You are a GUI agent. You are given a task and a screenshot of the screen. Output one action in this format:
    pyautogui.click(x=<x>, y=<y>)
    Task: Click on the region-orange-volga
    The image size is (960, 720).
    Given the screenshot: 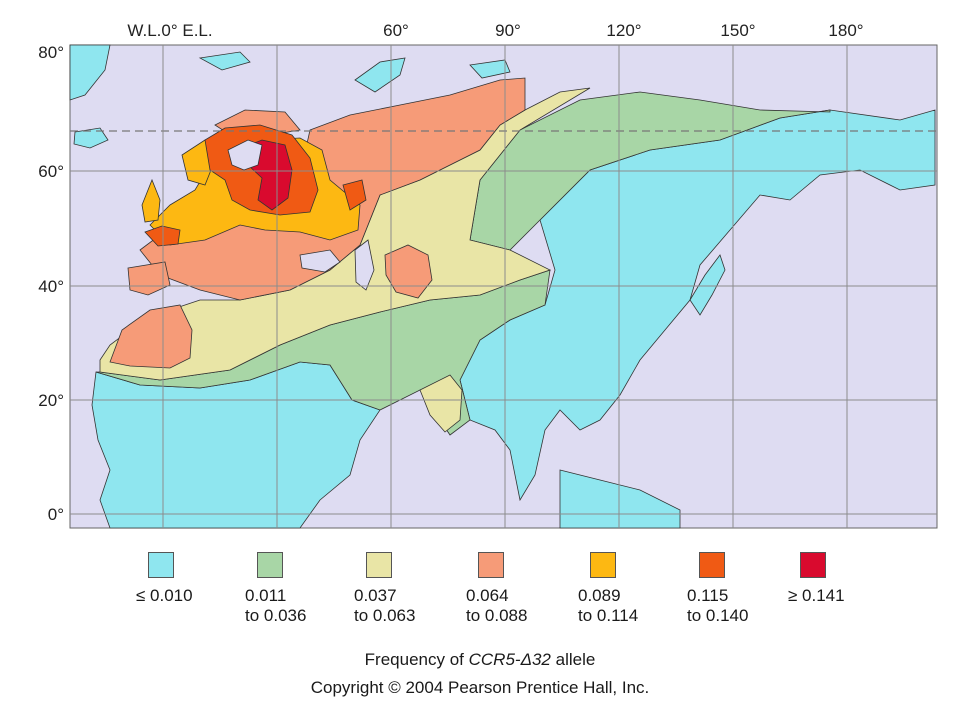 What is the action you would take?
    pyautogui.click(x=354, y=195)
    